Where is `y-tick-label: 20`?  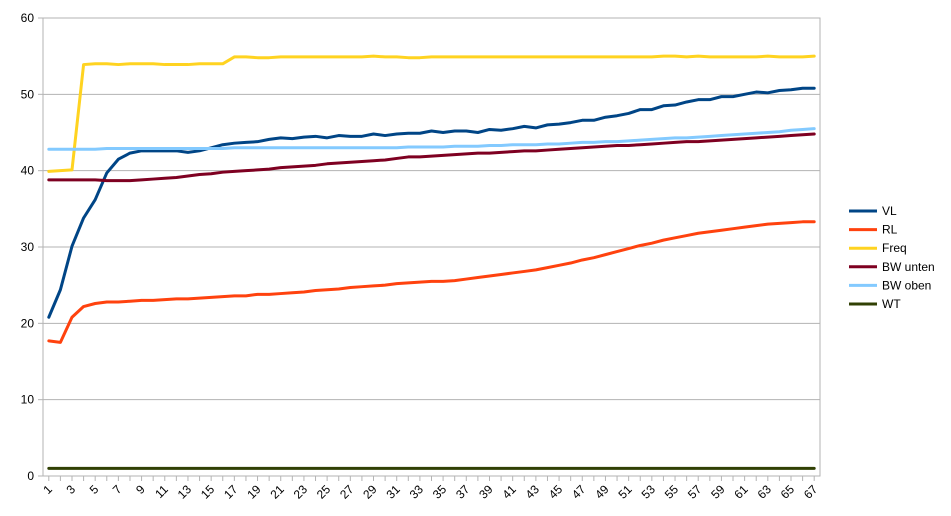
y-tick-label: 20 is located at coordinates (28, 323).